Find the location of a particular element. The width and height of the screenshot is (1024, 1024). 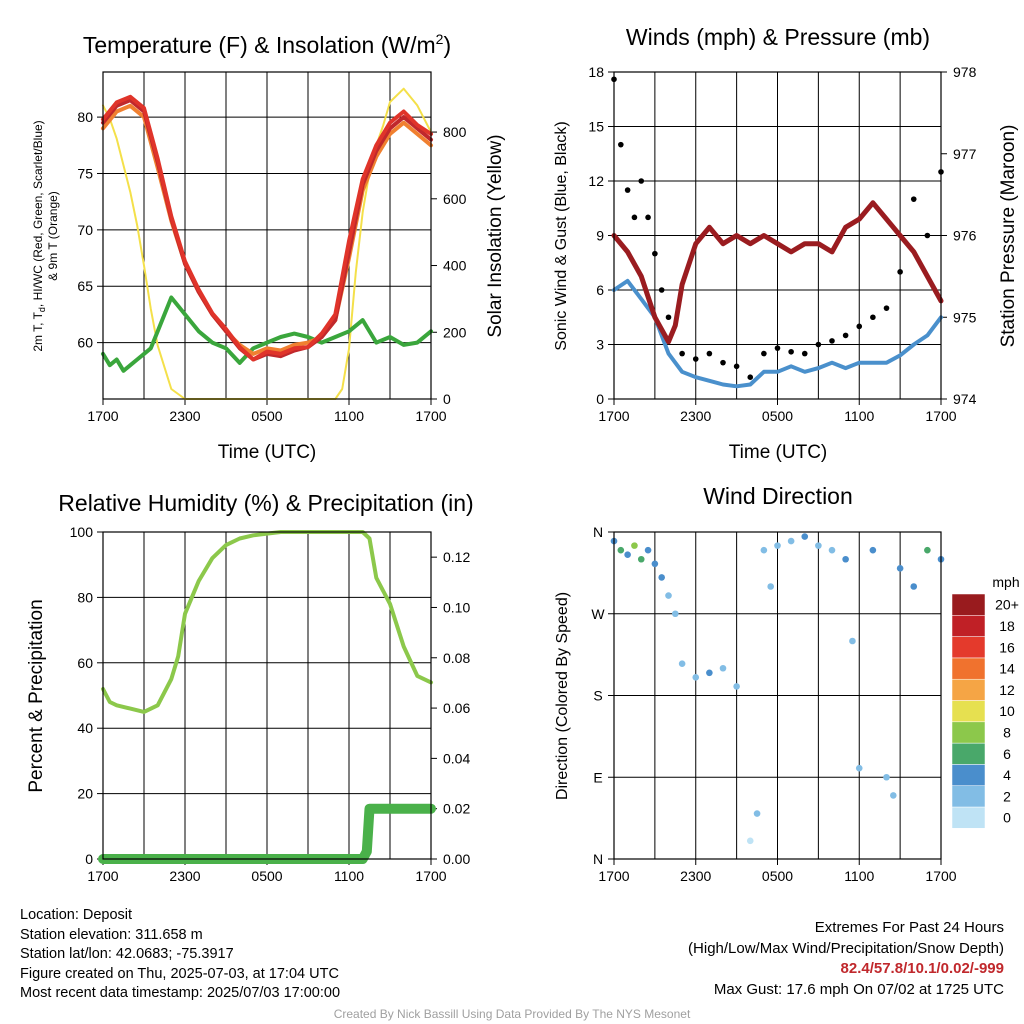

y2-tick-label: 0.06 is located at coordinates (456, 708).